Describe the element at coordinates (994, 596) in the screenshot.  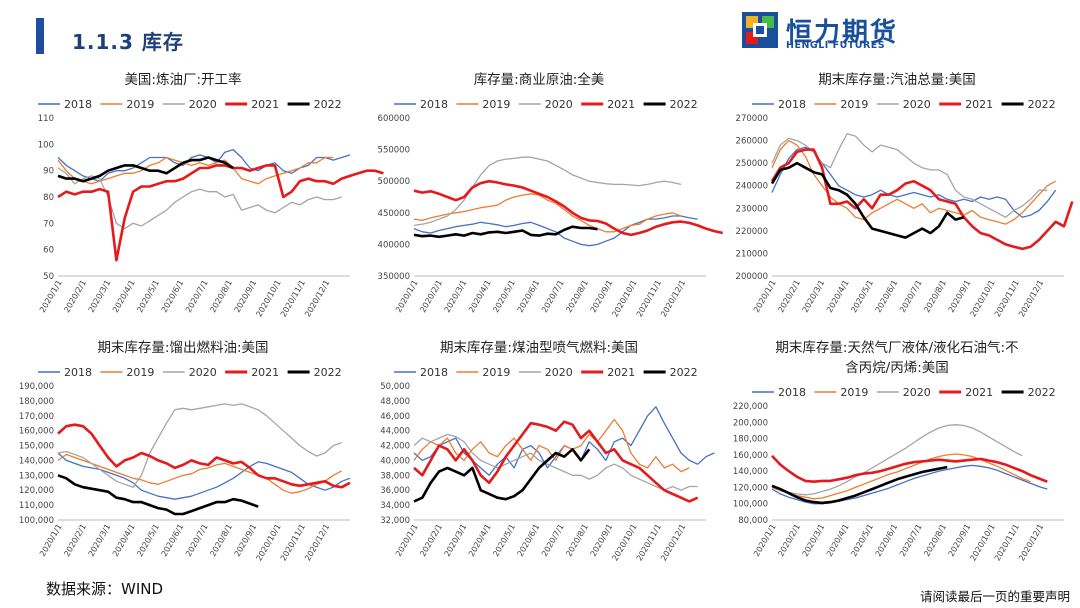
I see `disclaimer: 请阅读最后一页的重要声明` at that location.